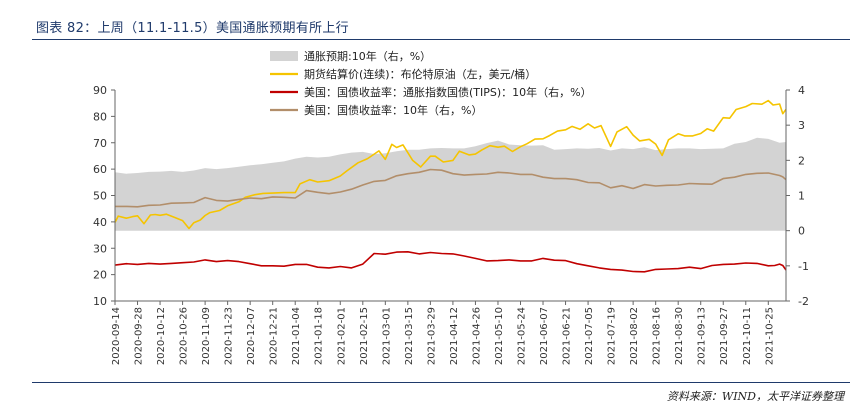 The width and height of the screenshot is (866, 407). I want to click on x-tick-label: 2020-11-23, so click(229, 336).